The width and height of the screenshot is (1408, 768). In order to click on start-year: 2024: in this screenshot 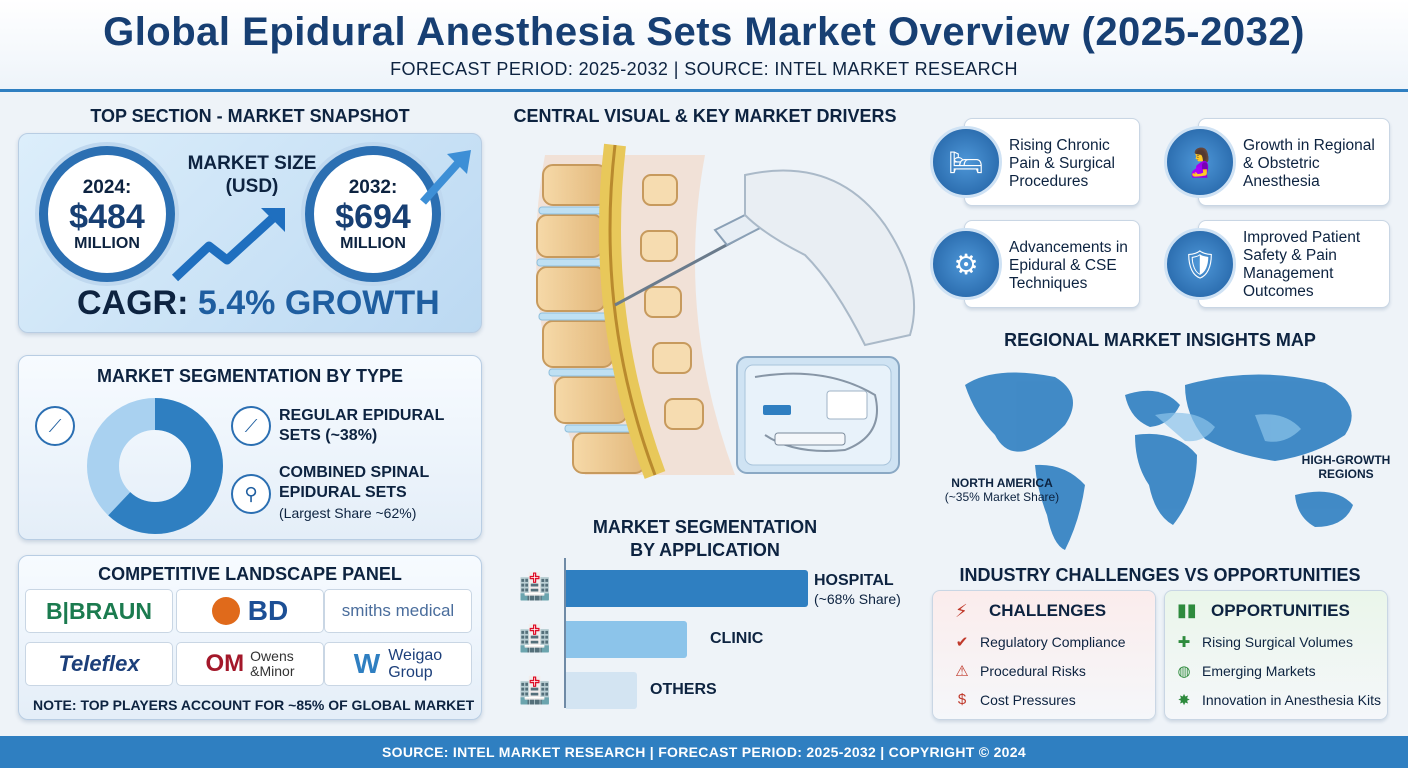, I will do `click(107, 187)`.